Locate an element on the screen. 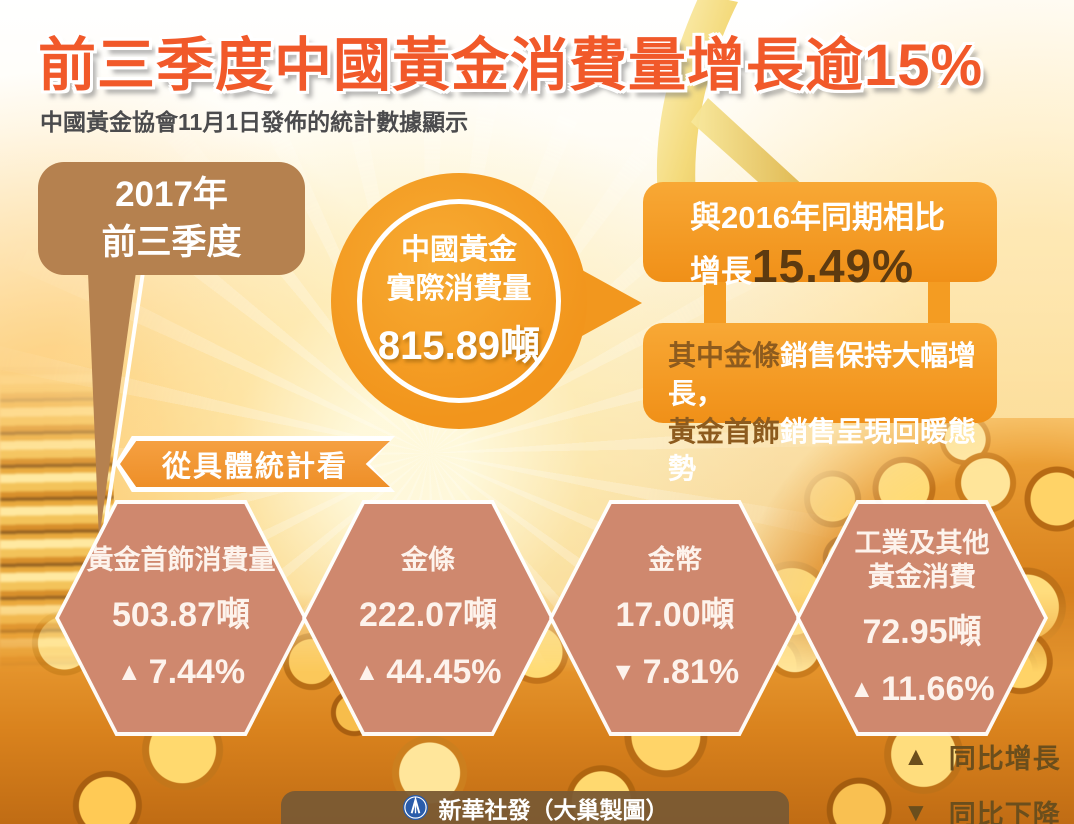  period-line1: 2017年 is located at coordinates (171, 195).